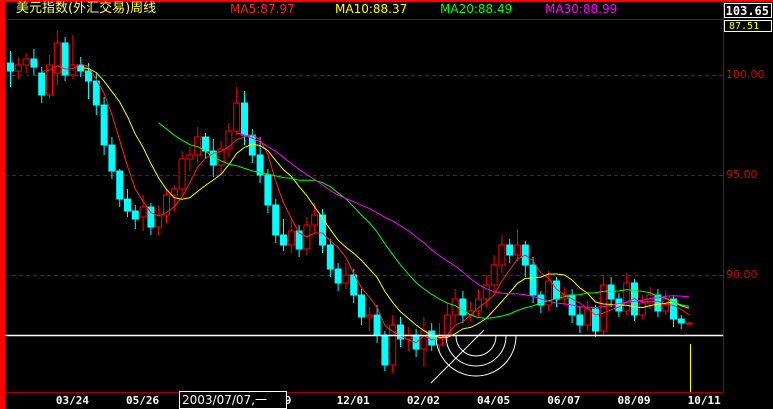 This screenshot has width=773, height=409. I want to click on x-tick-label: 12/01, so click(353, 400).